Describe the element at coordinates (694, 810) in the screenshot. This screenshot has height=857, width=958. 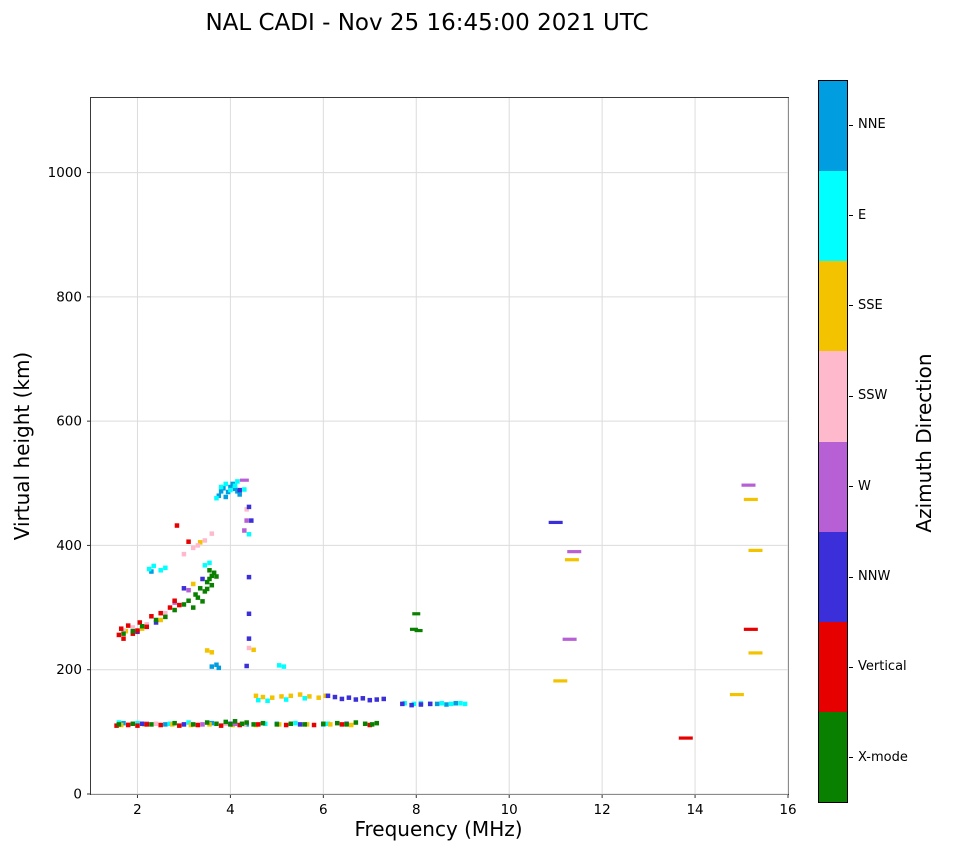
I see `x-tick-label: 14` at that location.